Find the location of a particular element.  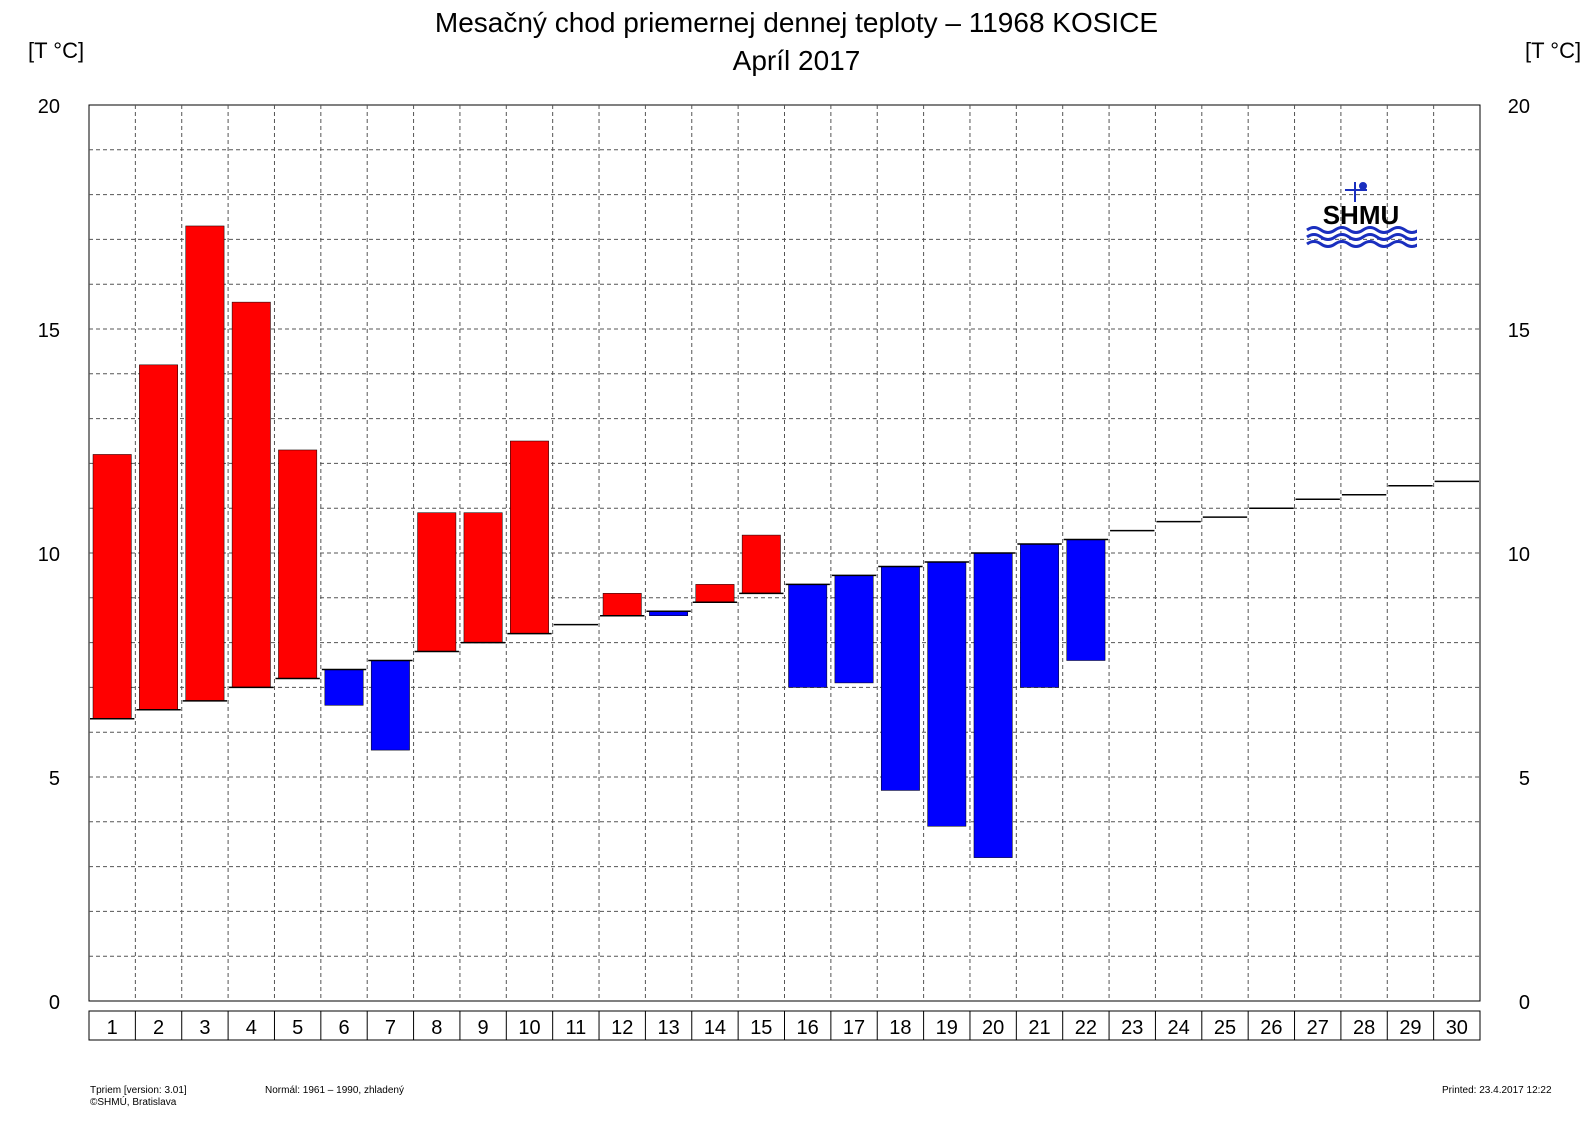

x-tick-label: 10 is located at coordinates (529, 1028).